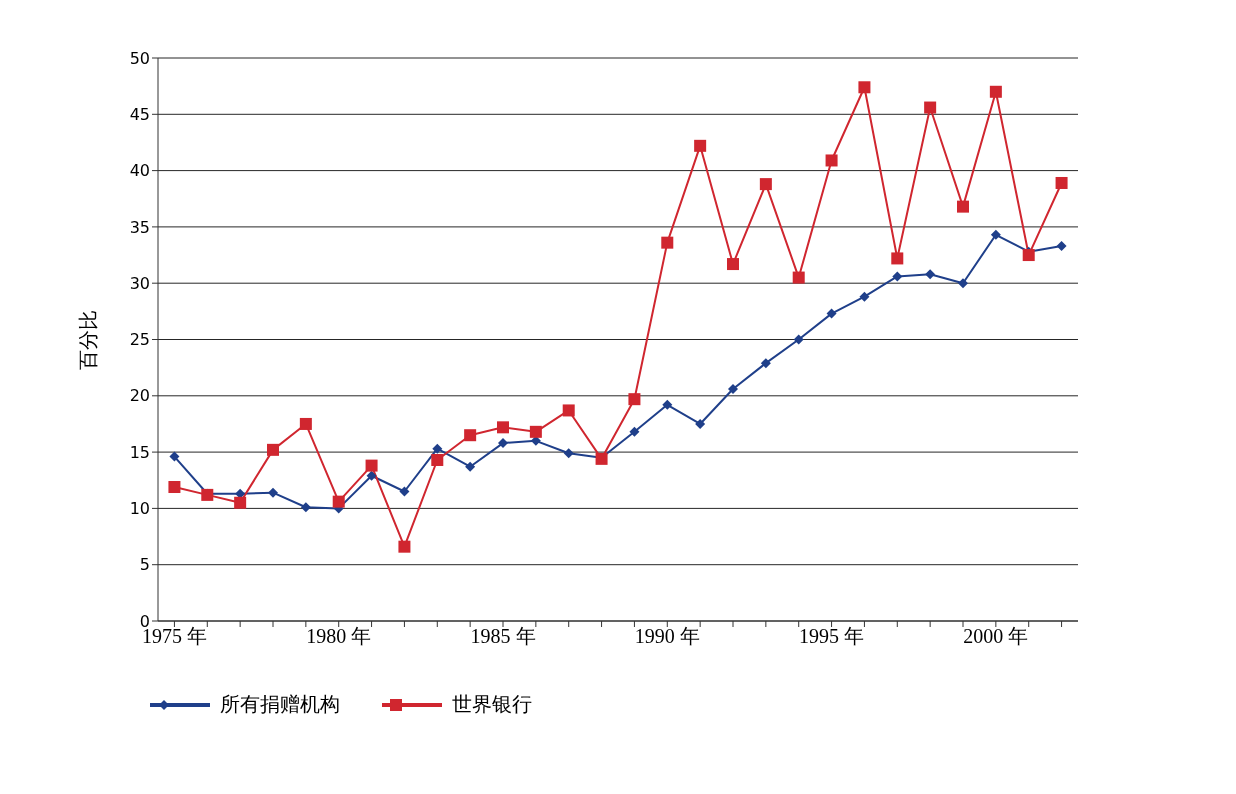  What do you see at coordinates (503, 636) in the screenshot?
I see `x-tick-label: 1985 年` at bounding box center [503, 636].